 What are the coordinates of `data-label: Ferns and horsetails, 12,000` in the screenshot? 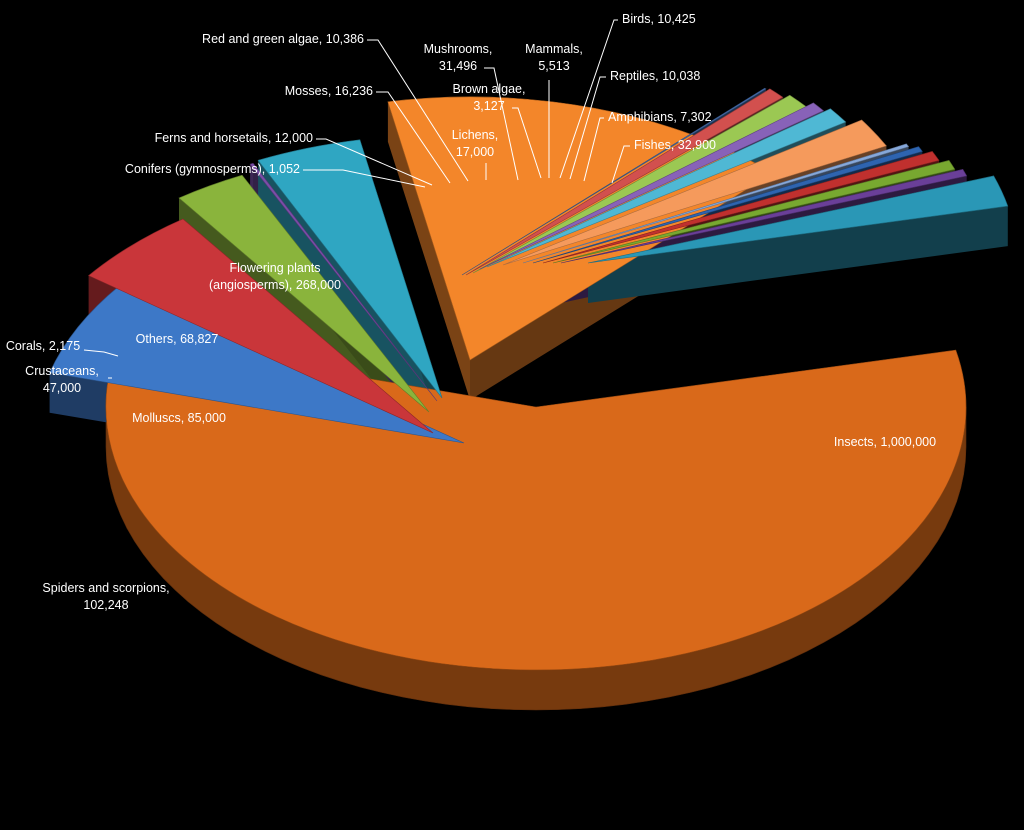 It's located at (234, 138).